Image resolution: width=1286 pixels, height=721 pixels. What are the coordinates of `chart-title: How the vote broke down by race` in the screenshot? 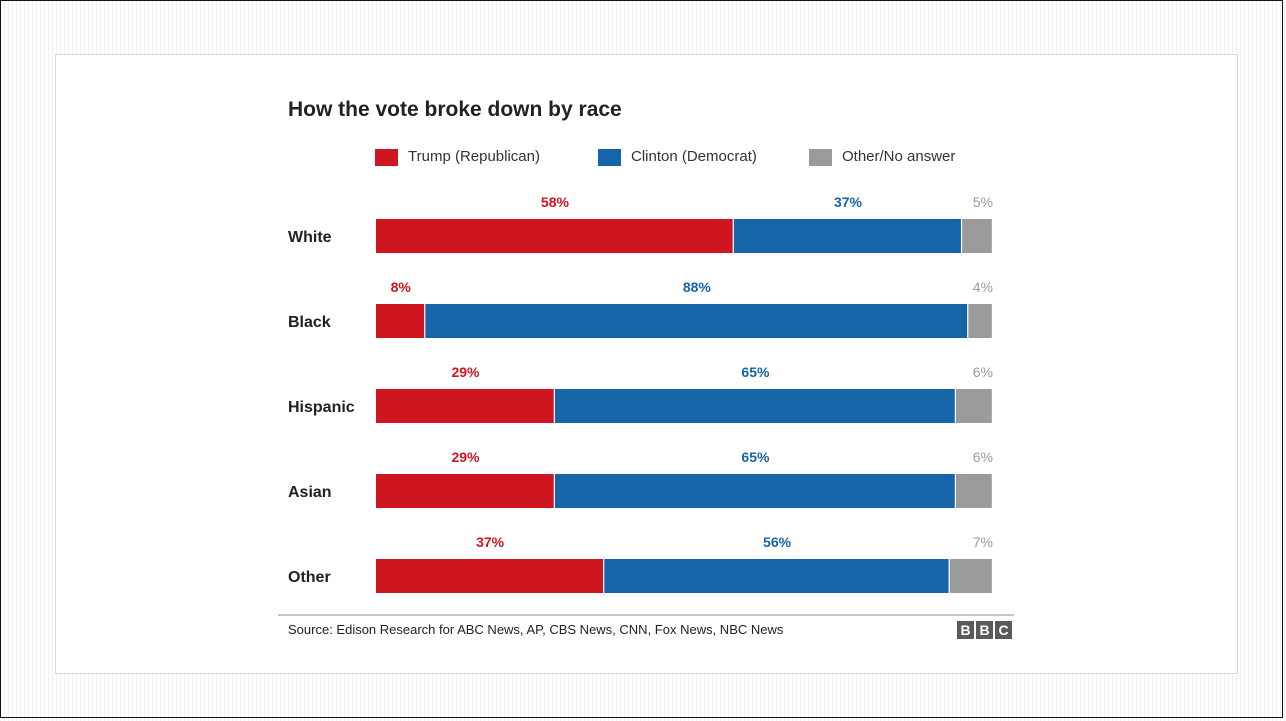 It's located at (455, 109).